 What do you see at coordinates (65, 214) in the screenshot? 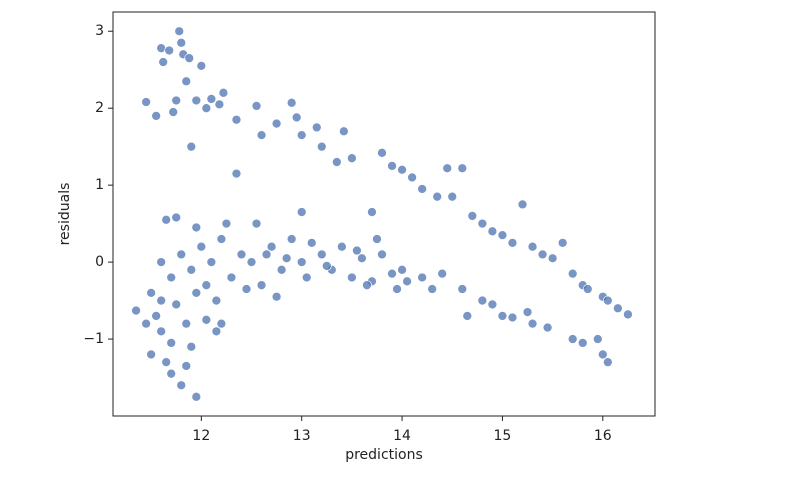
I see `y-axis-label: residuals` at bounding box center [65, 214].